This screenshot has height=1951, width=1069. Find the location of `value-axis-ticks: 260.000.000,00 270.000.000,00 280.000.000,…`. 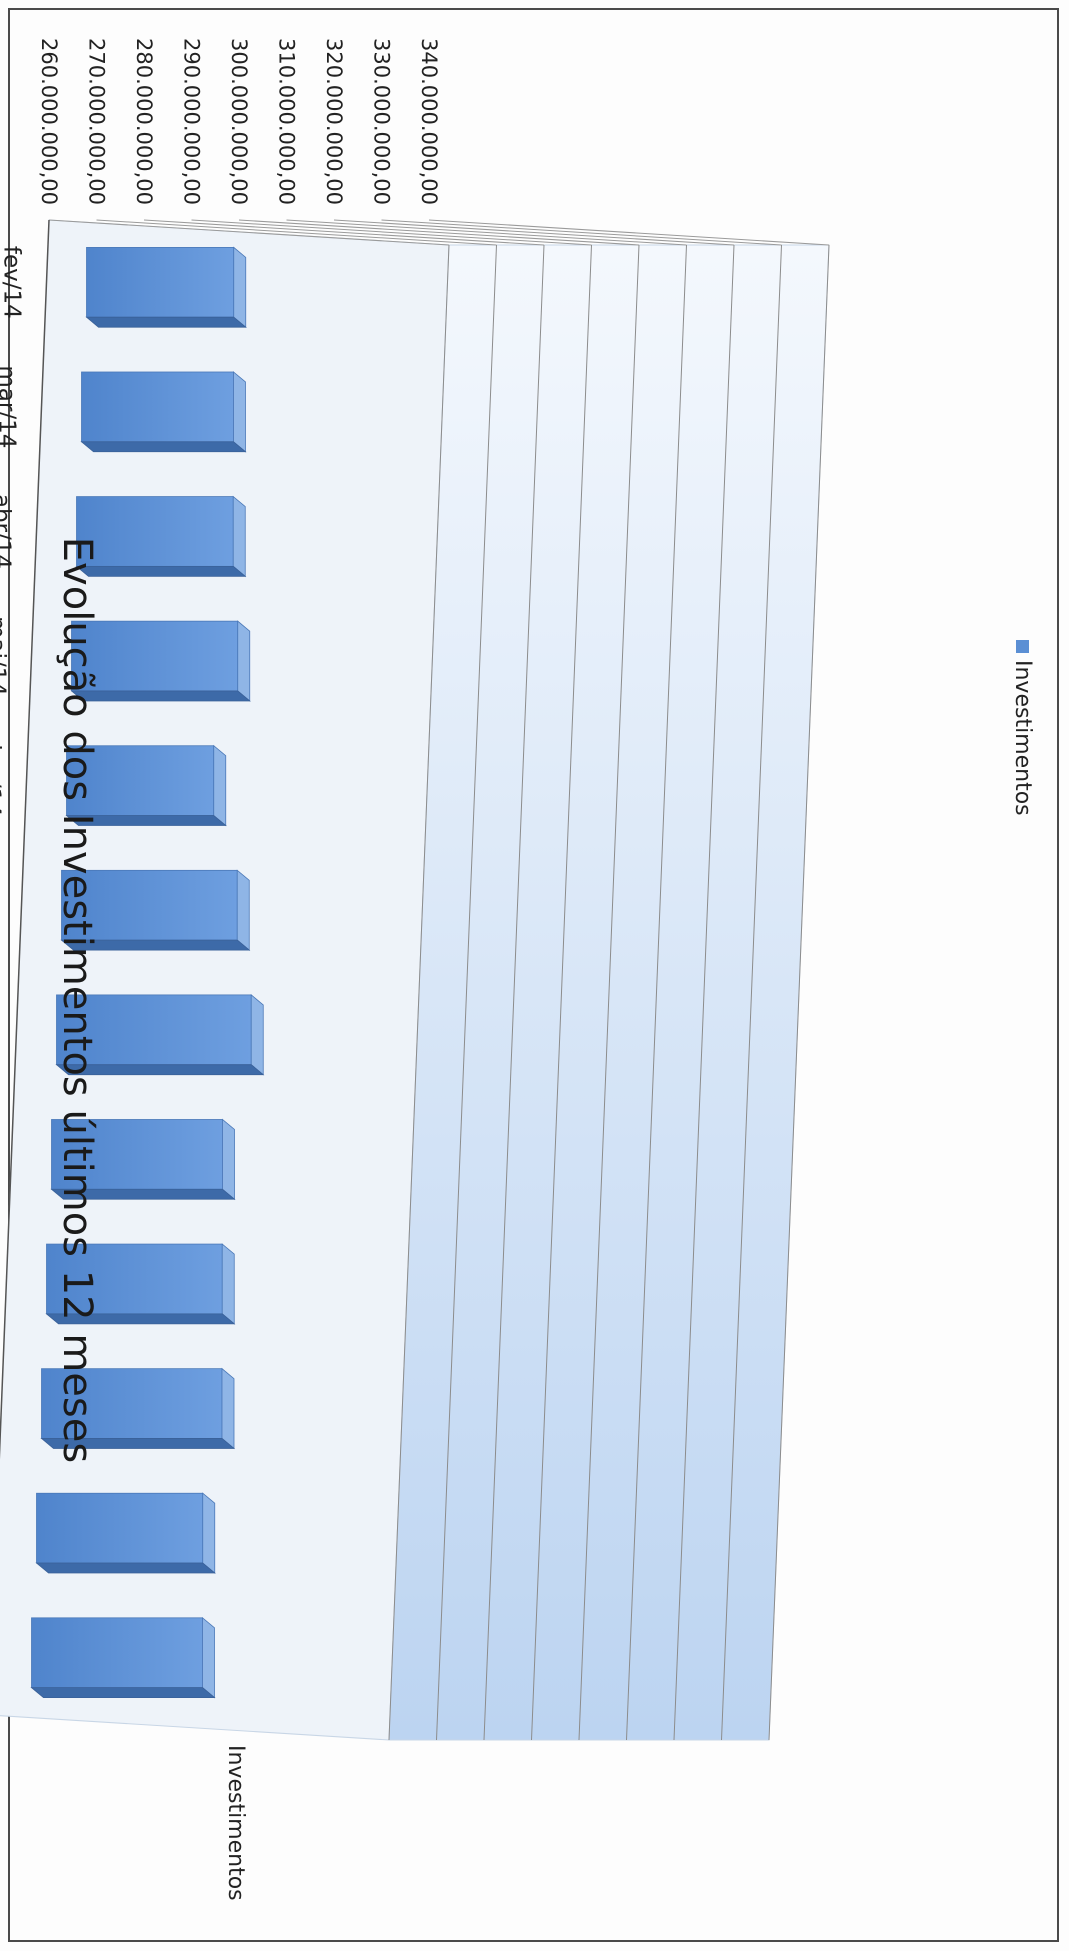

value-axis-ticks: 260.000.000,00 270.000.000,00 280.000.000,… is located at coordinates (239, 121).